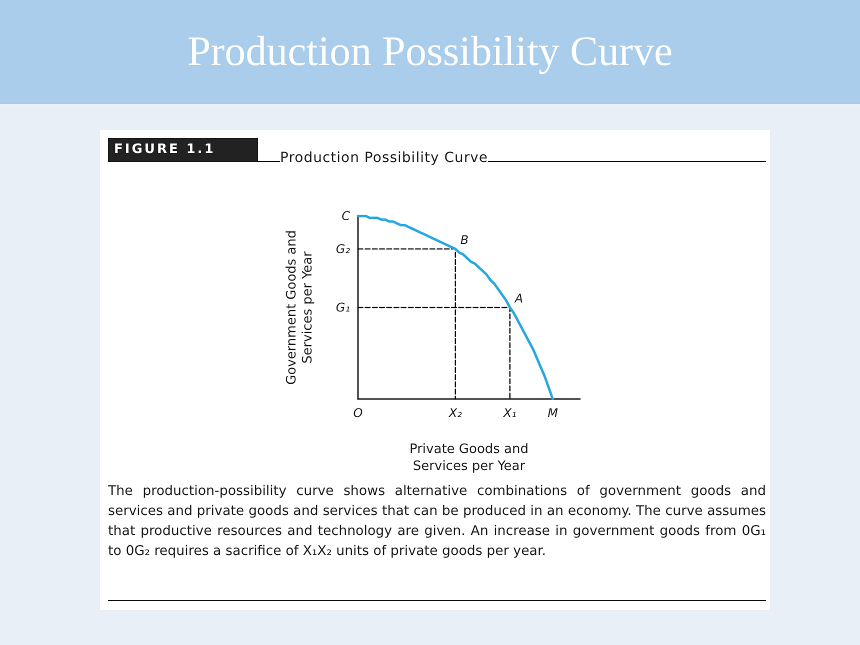 The width and height of the screenshot is (860, 645). I want to click on annotation: B, so click(464, 239).